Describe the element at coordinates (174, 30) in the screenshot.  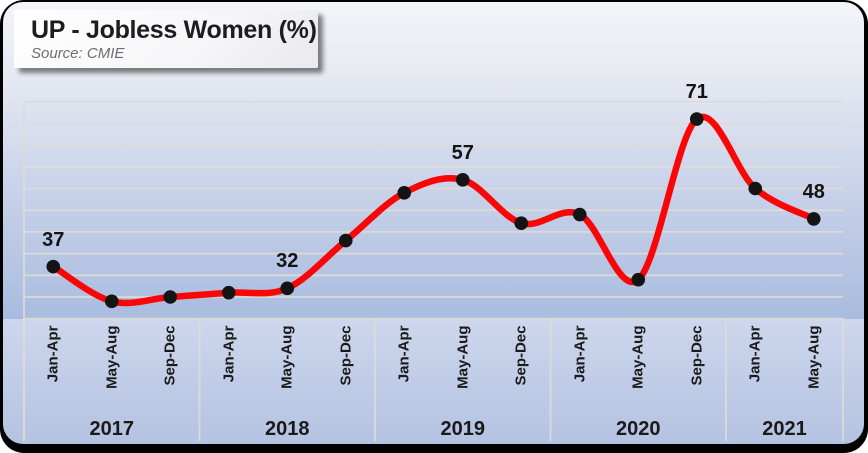
I see `chart-title: UP - Jobless Women (%)` at that location.